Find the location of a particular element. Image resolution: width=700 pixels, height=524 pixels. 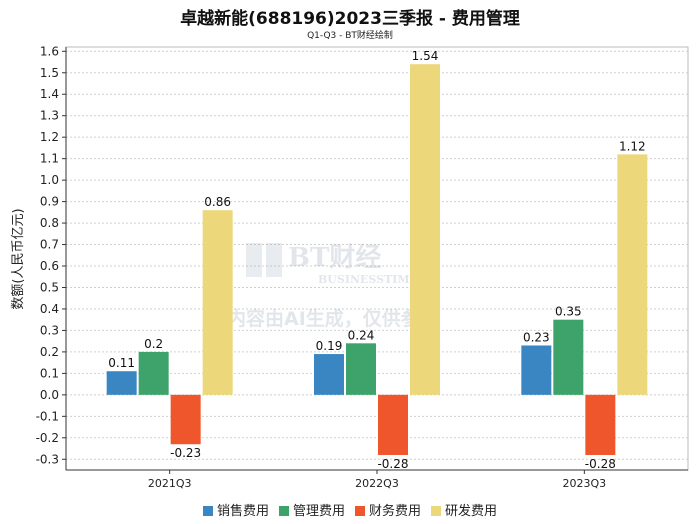

watermark-notice: 内容由AI生成，仅供参考 is located at coordinates (333, 318).